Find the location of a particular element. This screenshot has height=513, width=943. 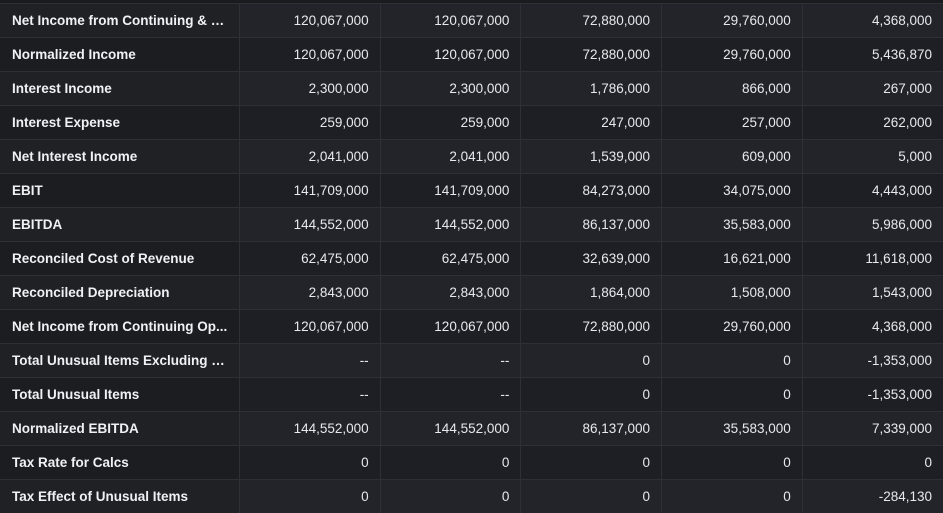

cell-value: 32,639,000 is located at coordinates (591, 258).